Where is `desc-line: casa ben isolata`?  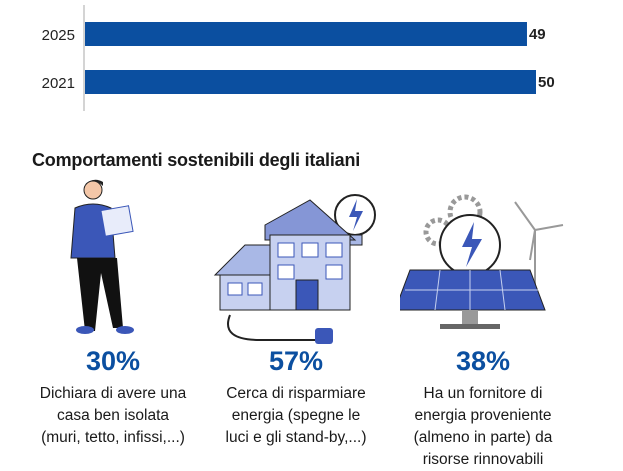 desc-line: casa ben isolata is located at coordinates (113, 415).